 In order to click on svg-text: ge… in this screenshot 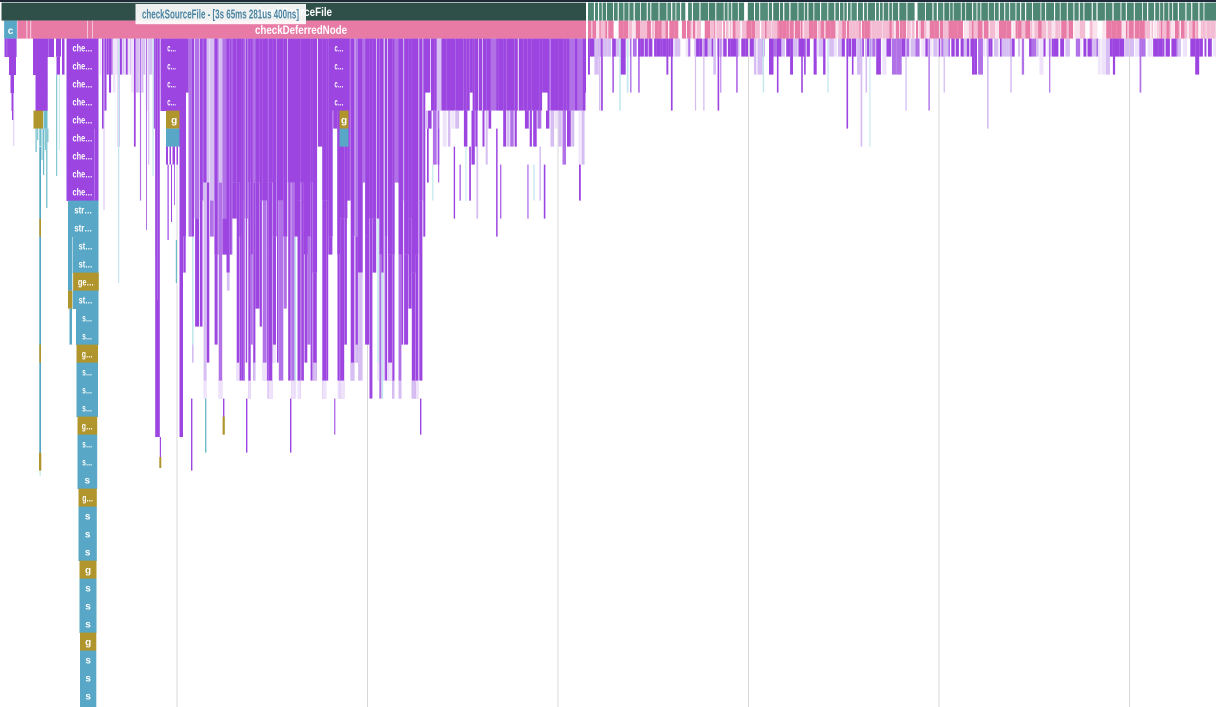, I will do `click(86, 283)`.